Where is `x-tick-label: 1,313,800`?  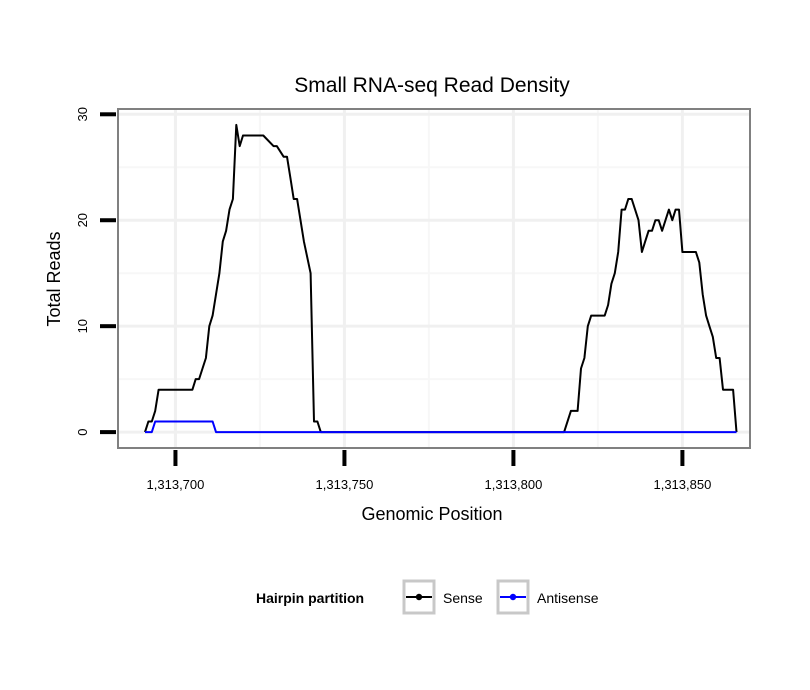
x-tick-label: 1,313,800 is located at coordinates (514, 484).